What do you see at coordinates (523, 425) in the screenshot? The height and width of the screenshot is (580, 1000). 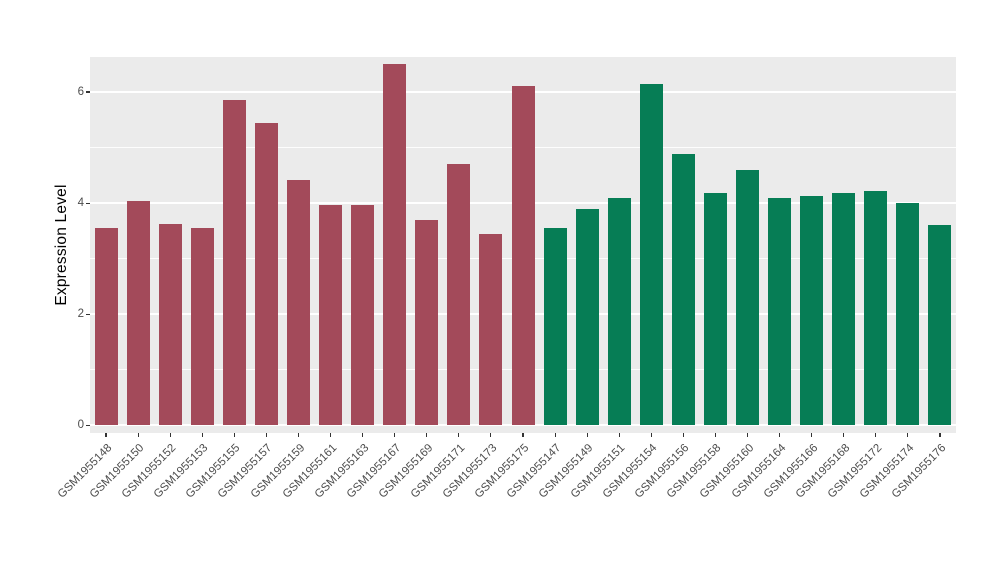 I see `gridline-major` at bounding box center [523, 425].